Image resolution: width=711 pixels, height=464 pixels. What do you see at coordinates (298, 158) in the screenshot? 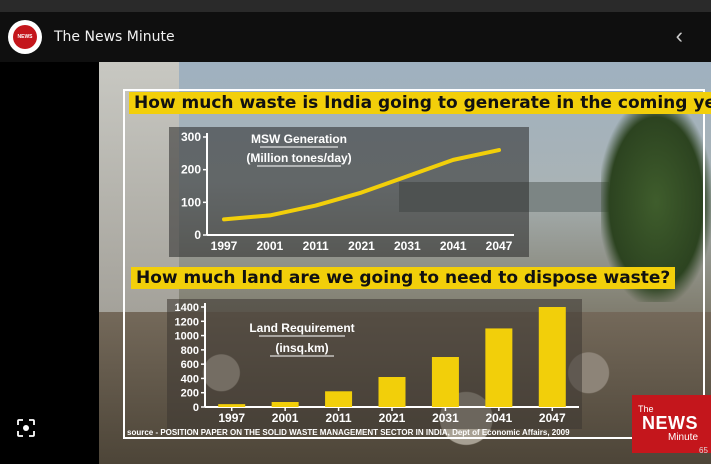
I see `chart-subtitle: (Million tones/day)` at bounding box center [298, 158].